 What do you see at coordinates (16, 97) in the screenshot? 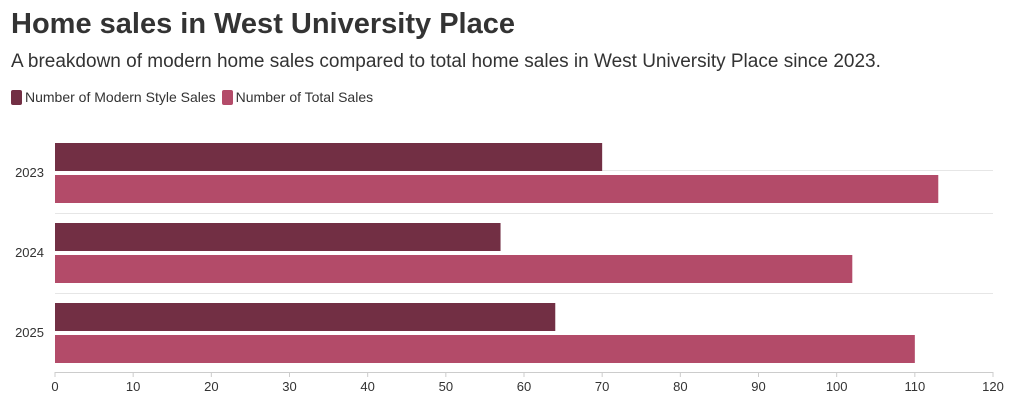
I see `legend-swatch-modern` at bounding box center [16, 97].